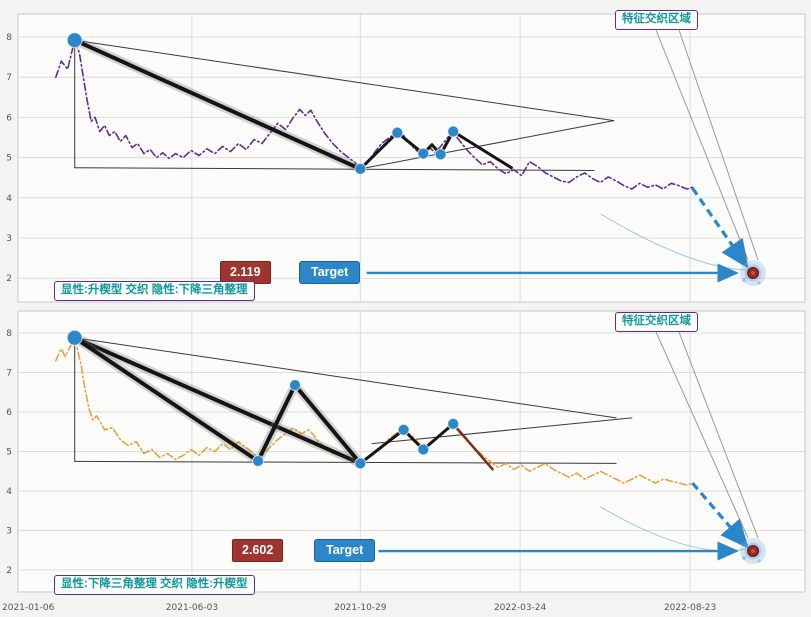  What do you see at coordinates (28, 608) in the screenshot?
I see `x-tick-label: 2021-01-06` at bounding box center [28, 608].